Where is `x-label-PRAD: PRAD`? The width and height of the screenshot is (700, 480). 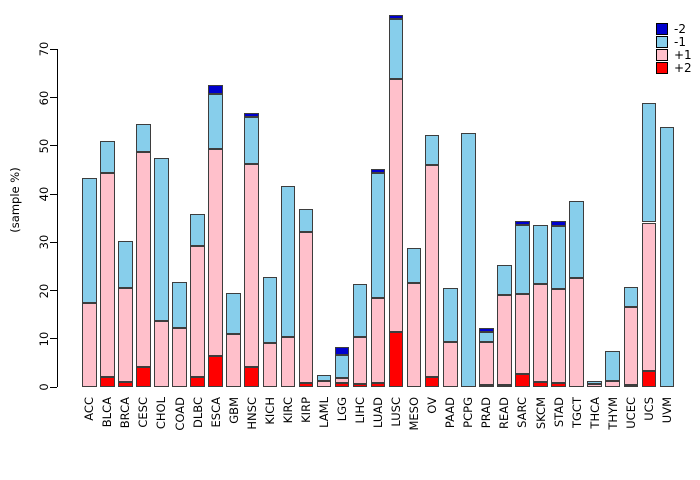
x-label-PRAD: PRAD is located at coordinates (486, 413).